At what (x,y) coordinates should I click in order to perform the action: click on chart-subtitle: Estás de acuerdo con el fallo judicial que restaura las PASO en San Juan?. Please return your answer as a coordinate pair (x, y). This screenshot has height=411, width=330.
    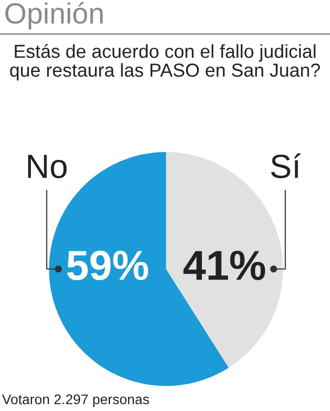
    Looking at the image, I should click on (165, 62).